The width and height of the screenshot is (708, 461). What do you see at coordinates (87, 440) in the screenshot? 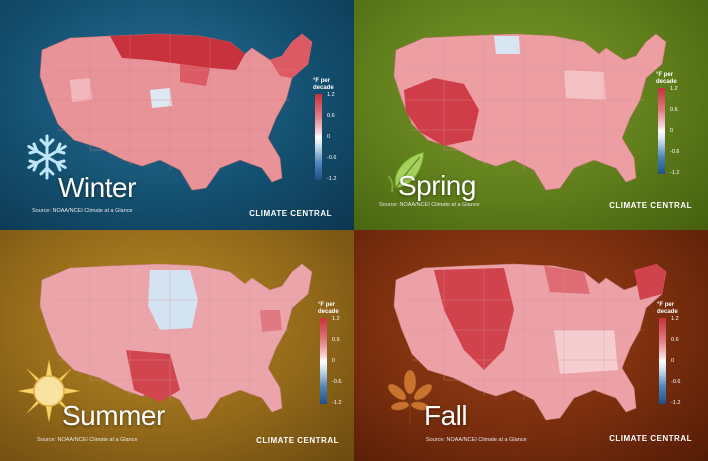
I see `source-credit-summer: Source: NOAA/NCEI Climate at a Glance` at bounding box center [87, 440].